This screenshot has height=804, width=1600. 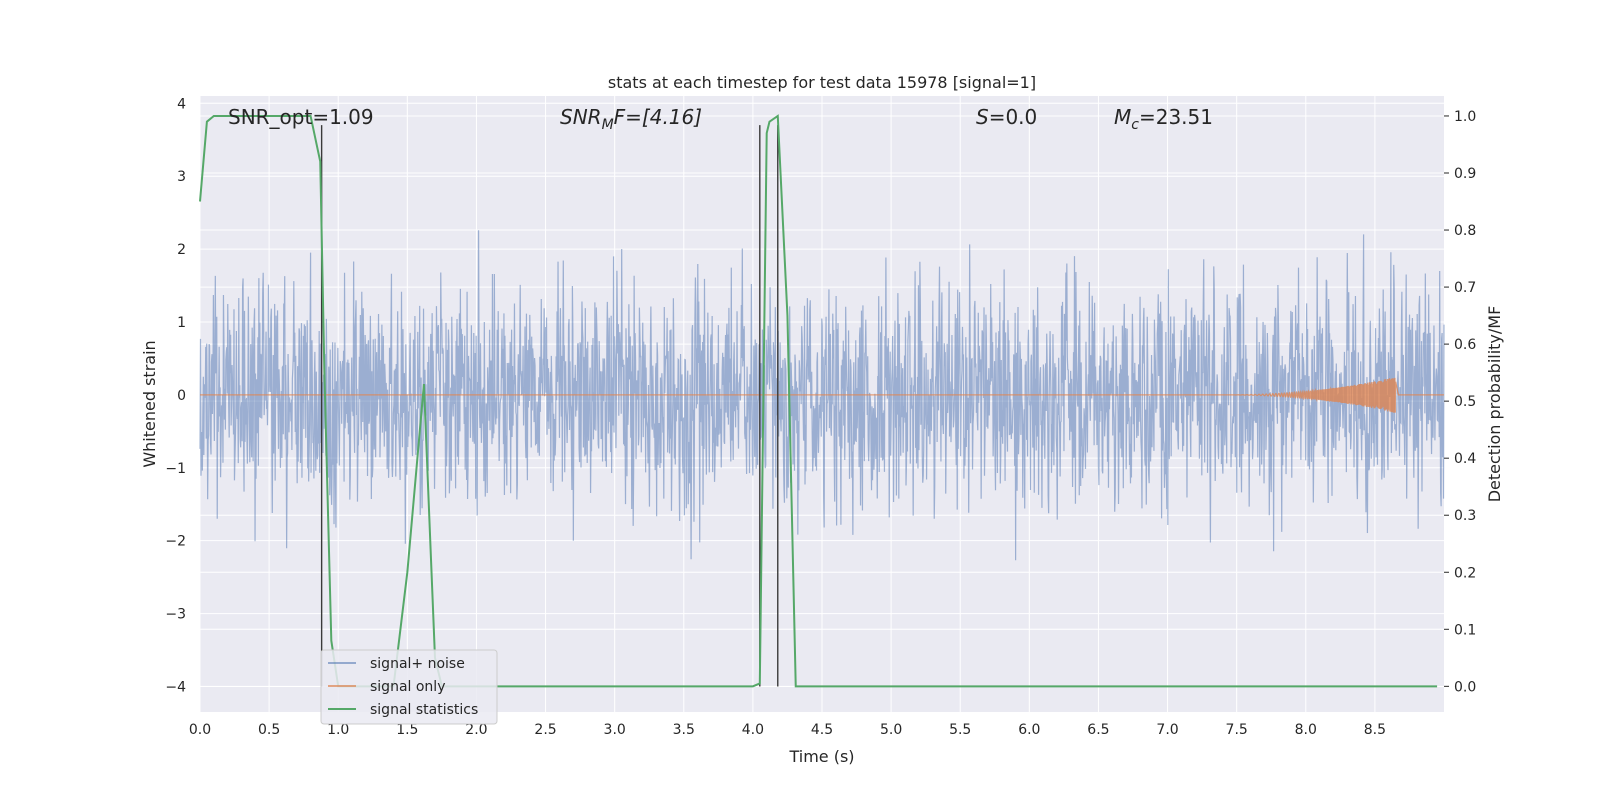 I want to click on annotation-mc: Mc=23.51, so click(x=1163, y=119).